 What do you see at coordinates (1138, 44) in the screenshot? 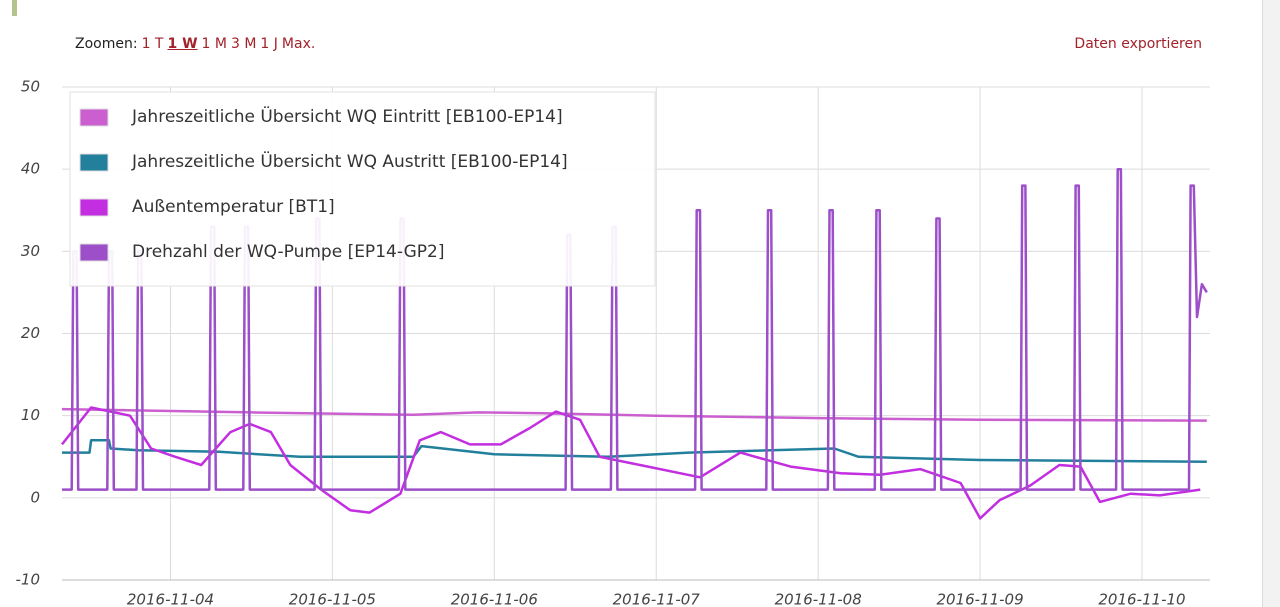
I see `export-link: Daten exportieren` at bounding box center [1138, 44].